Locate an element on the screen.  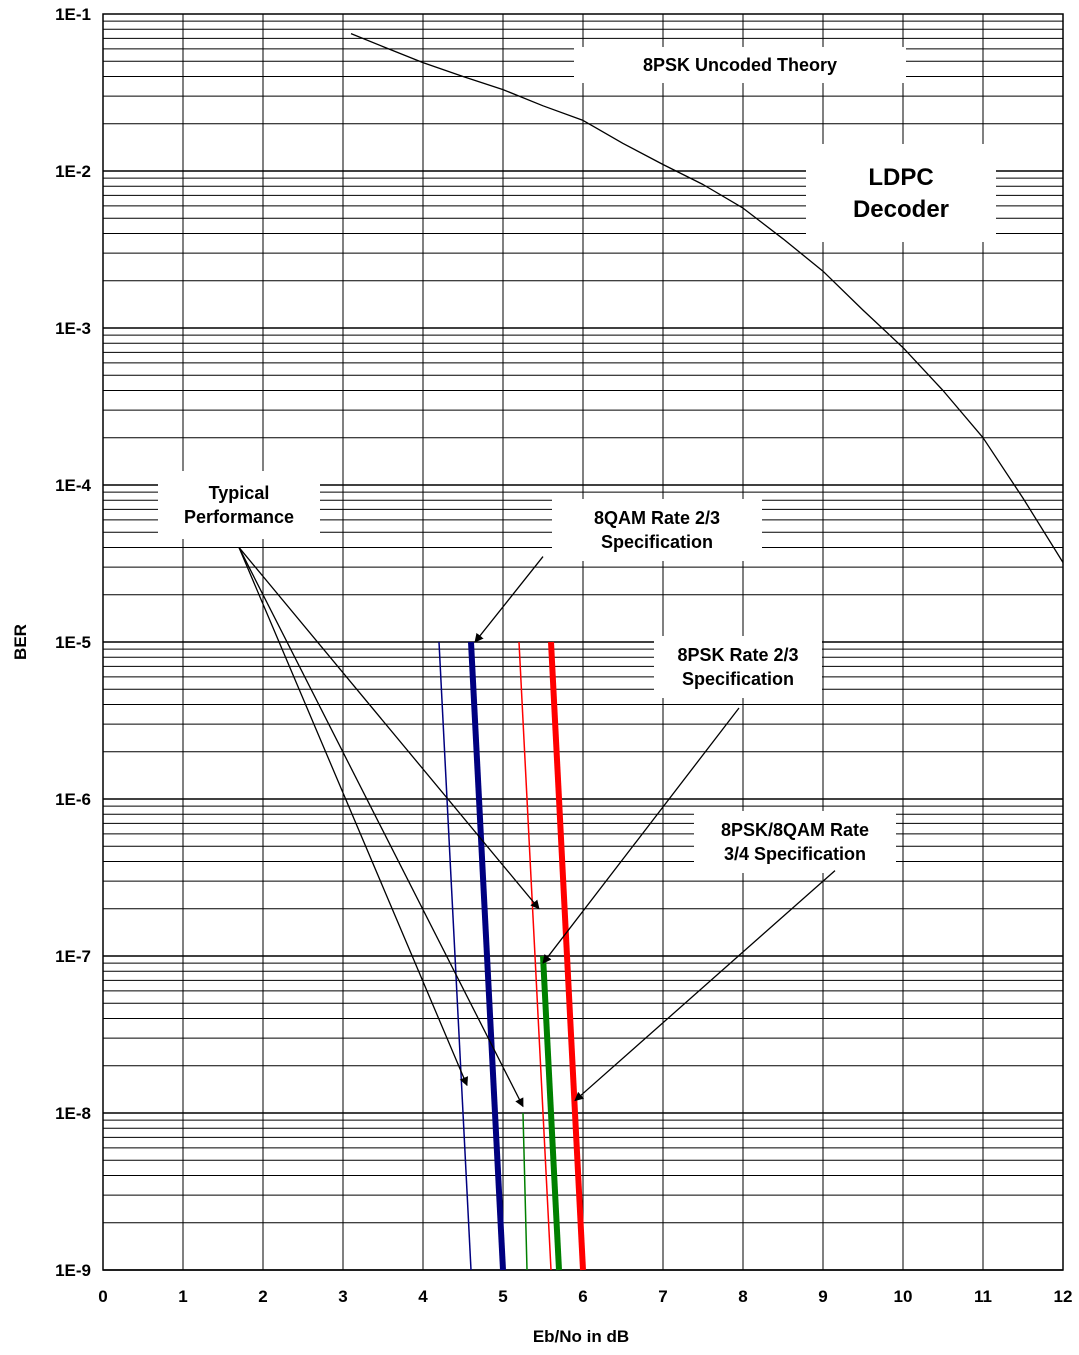
annotation-text: Performance is located at coordinates (239, 517).